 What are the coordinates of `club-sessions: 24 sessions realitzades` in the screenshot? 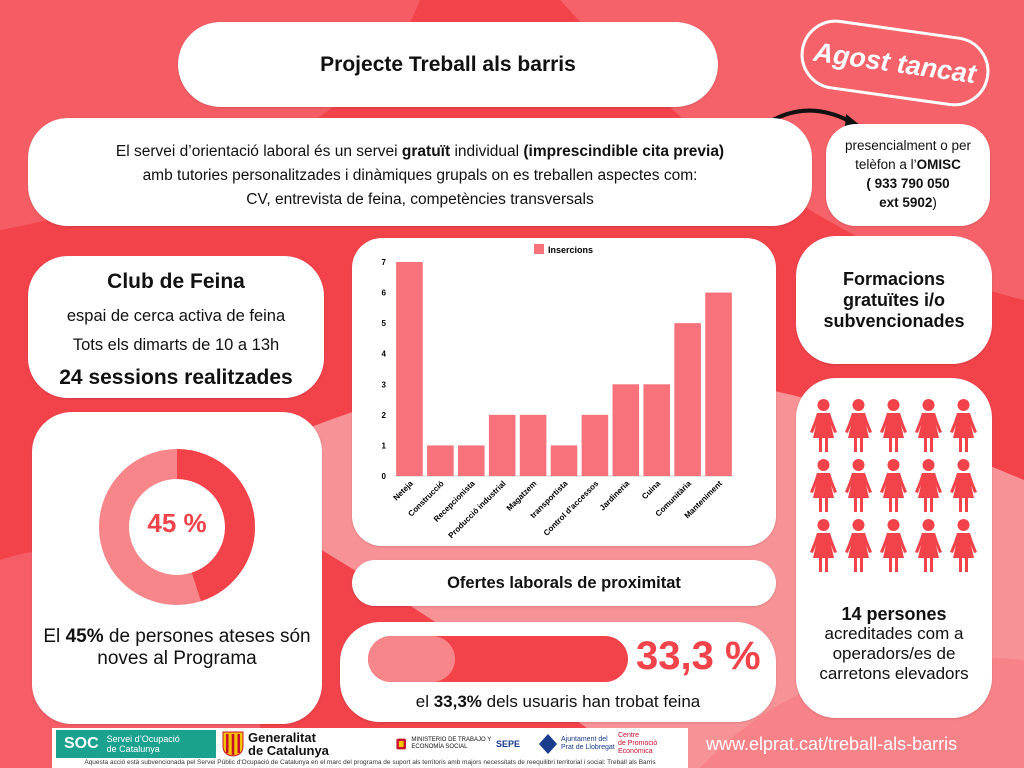 It's located at (176, 377).